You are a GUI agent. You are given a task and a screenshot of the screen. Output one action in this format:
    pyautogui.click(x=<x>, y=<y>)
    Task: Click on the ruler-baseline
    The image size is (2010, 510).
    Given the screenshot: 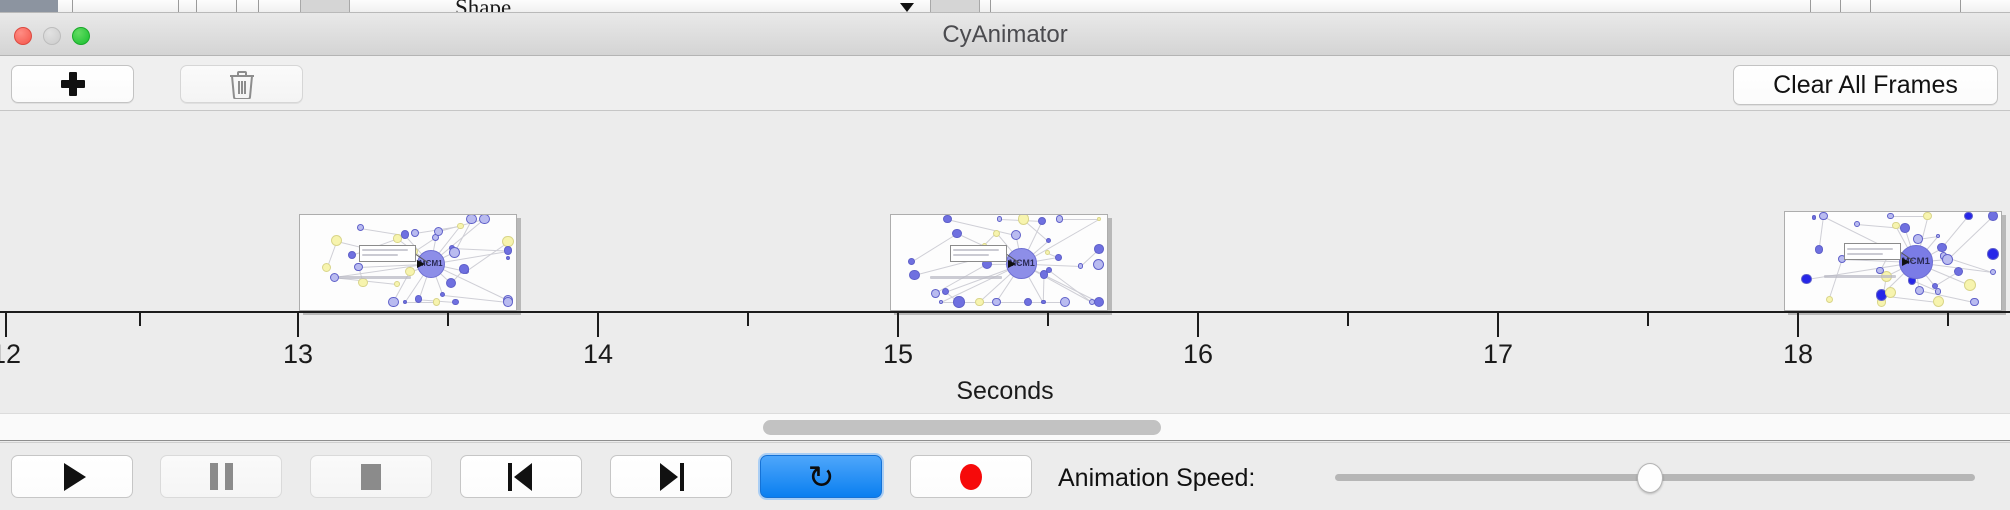 What is the action you would take?
    pyautogui.click(x=1005, y=312)
    